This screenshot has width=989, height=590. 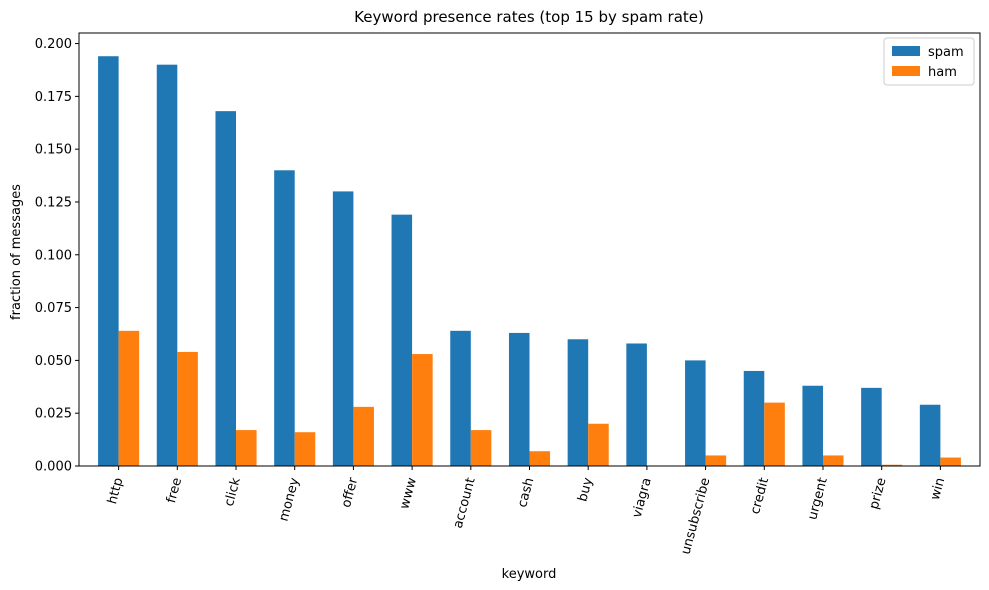 I want to click on x-tick-label-viagra: viagra, so click(x=642, y=497).